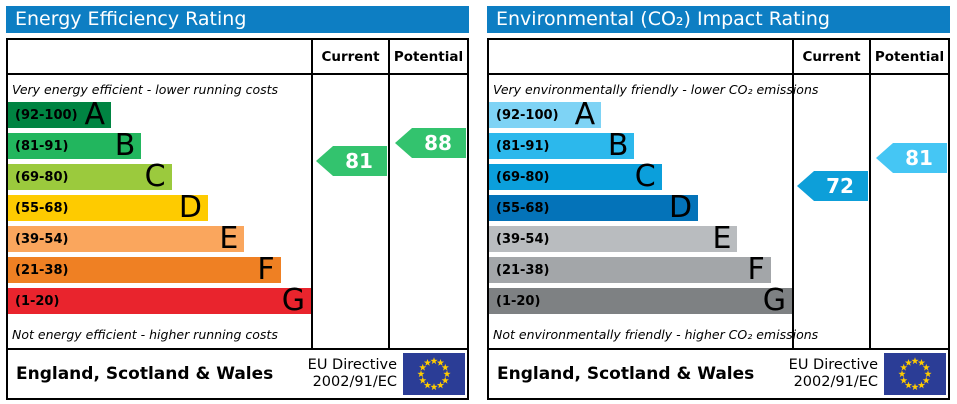  I want to click on current-column: 72, so click(830, 211).